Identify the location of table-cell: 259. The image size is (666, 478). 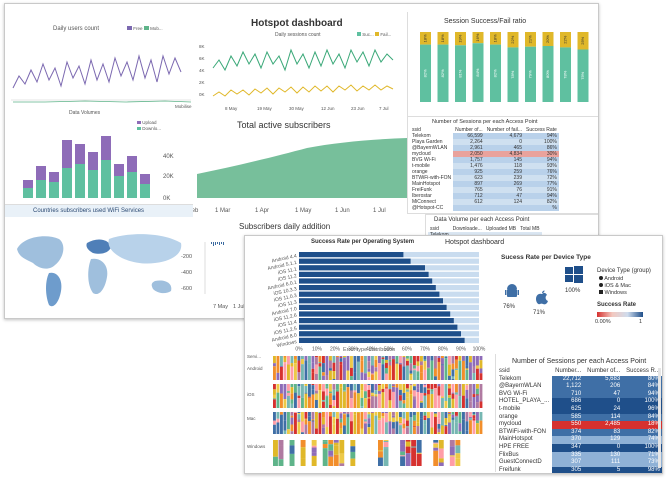
(504, 172).